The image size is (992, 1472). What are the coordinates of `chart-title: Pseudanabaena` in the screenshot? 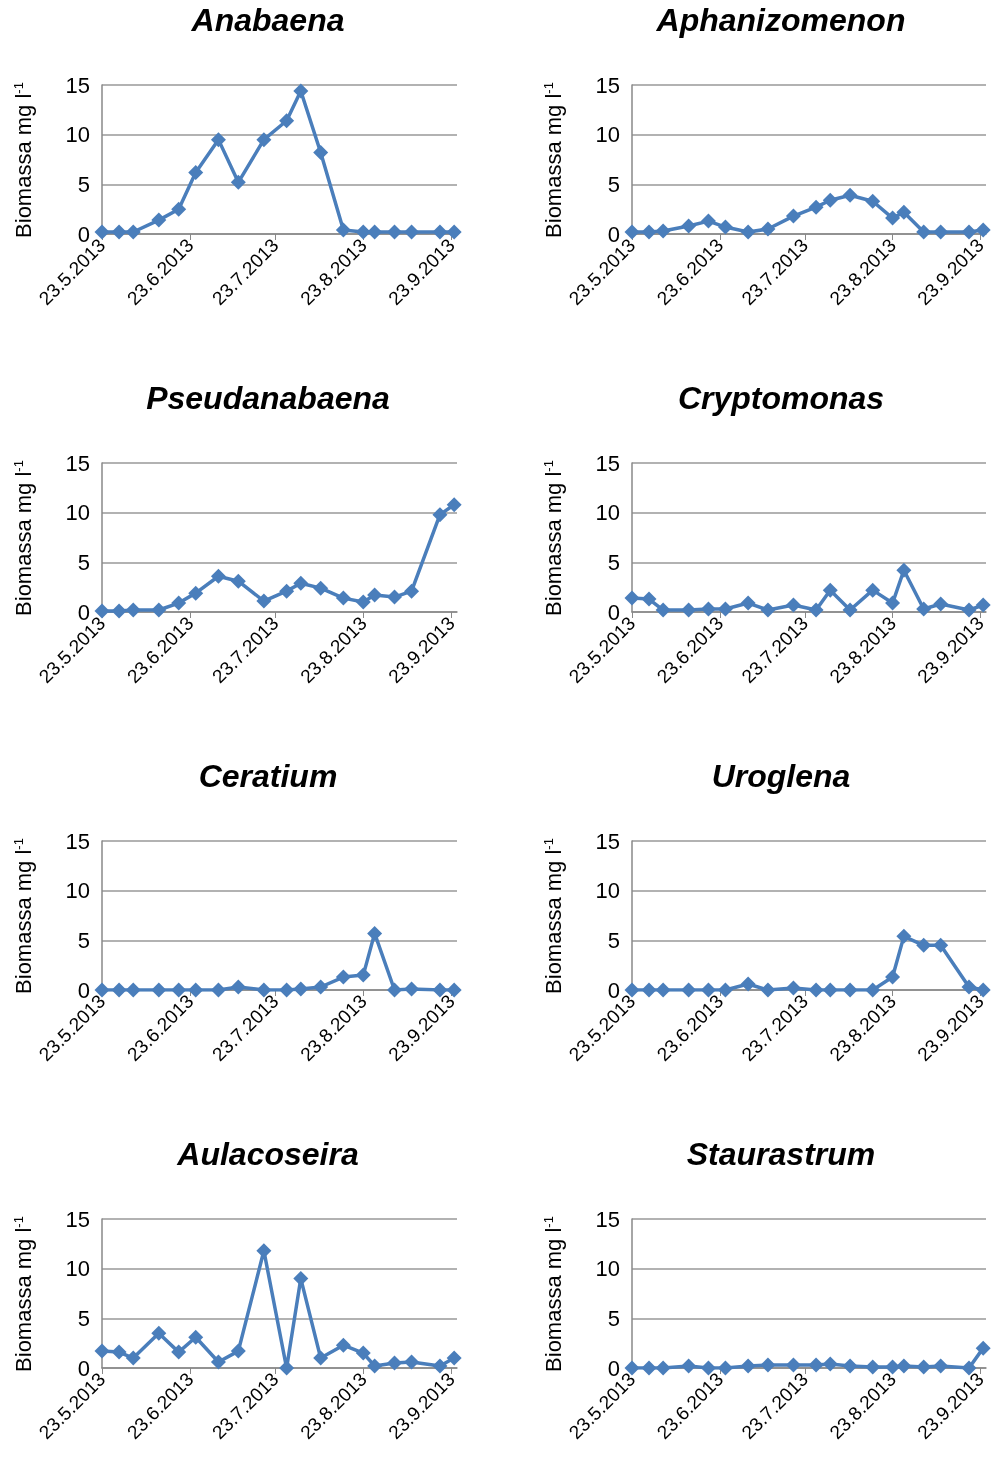 It's located at (268, 398).